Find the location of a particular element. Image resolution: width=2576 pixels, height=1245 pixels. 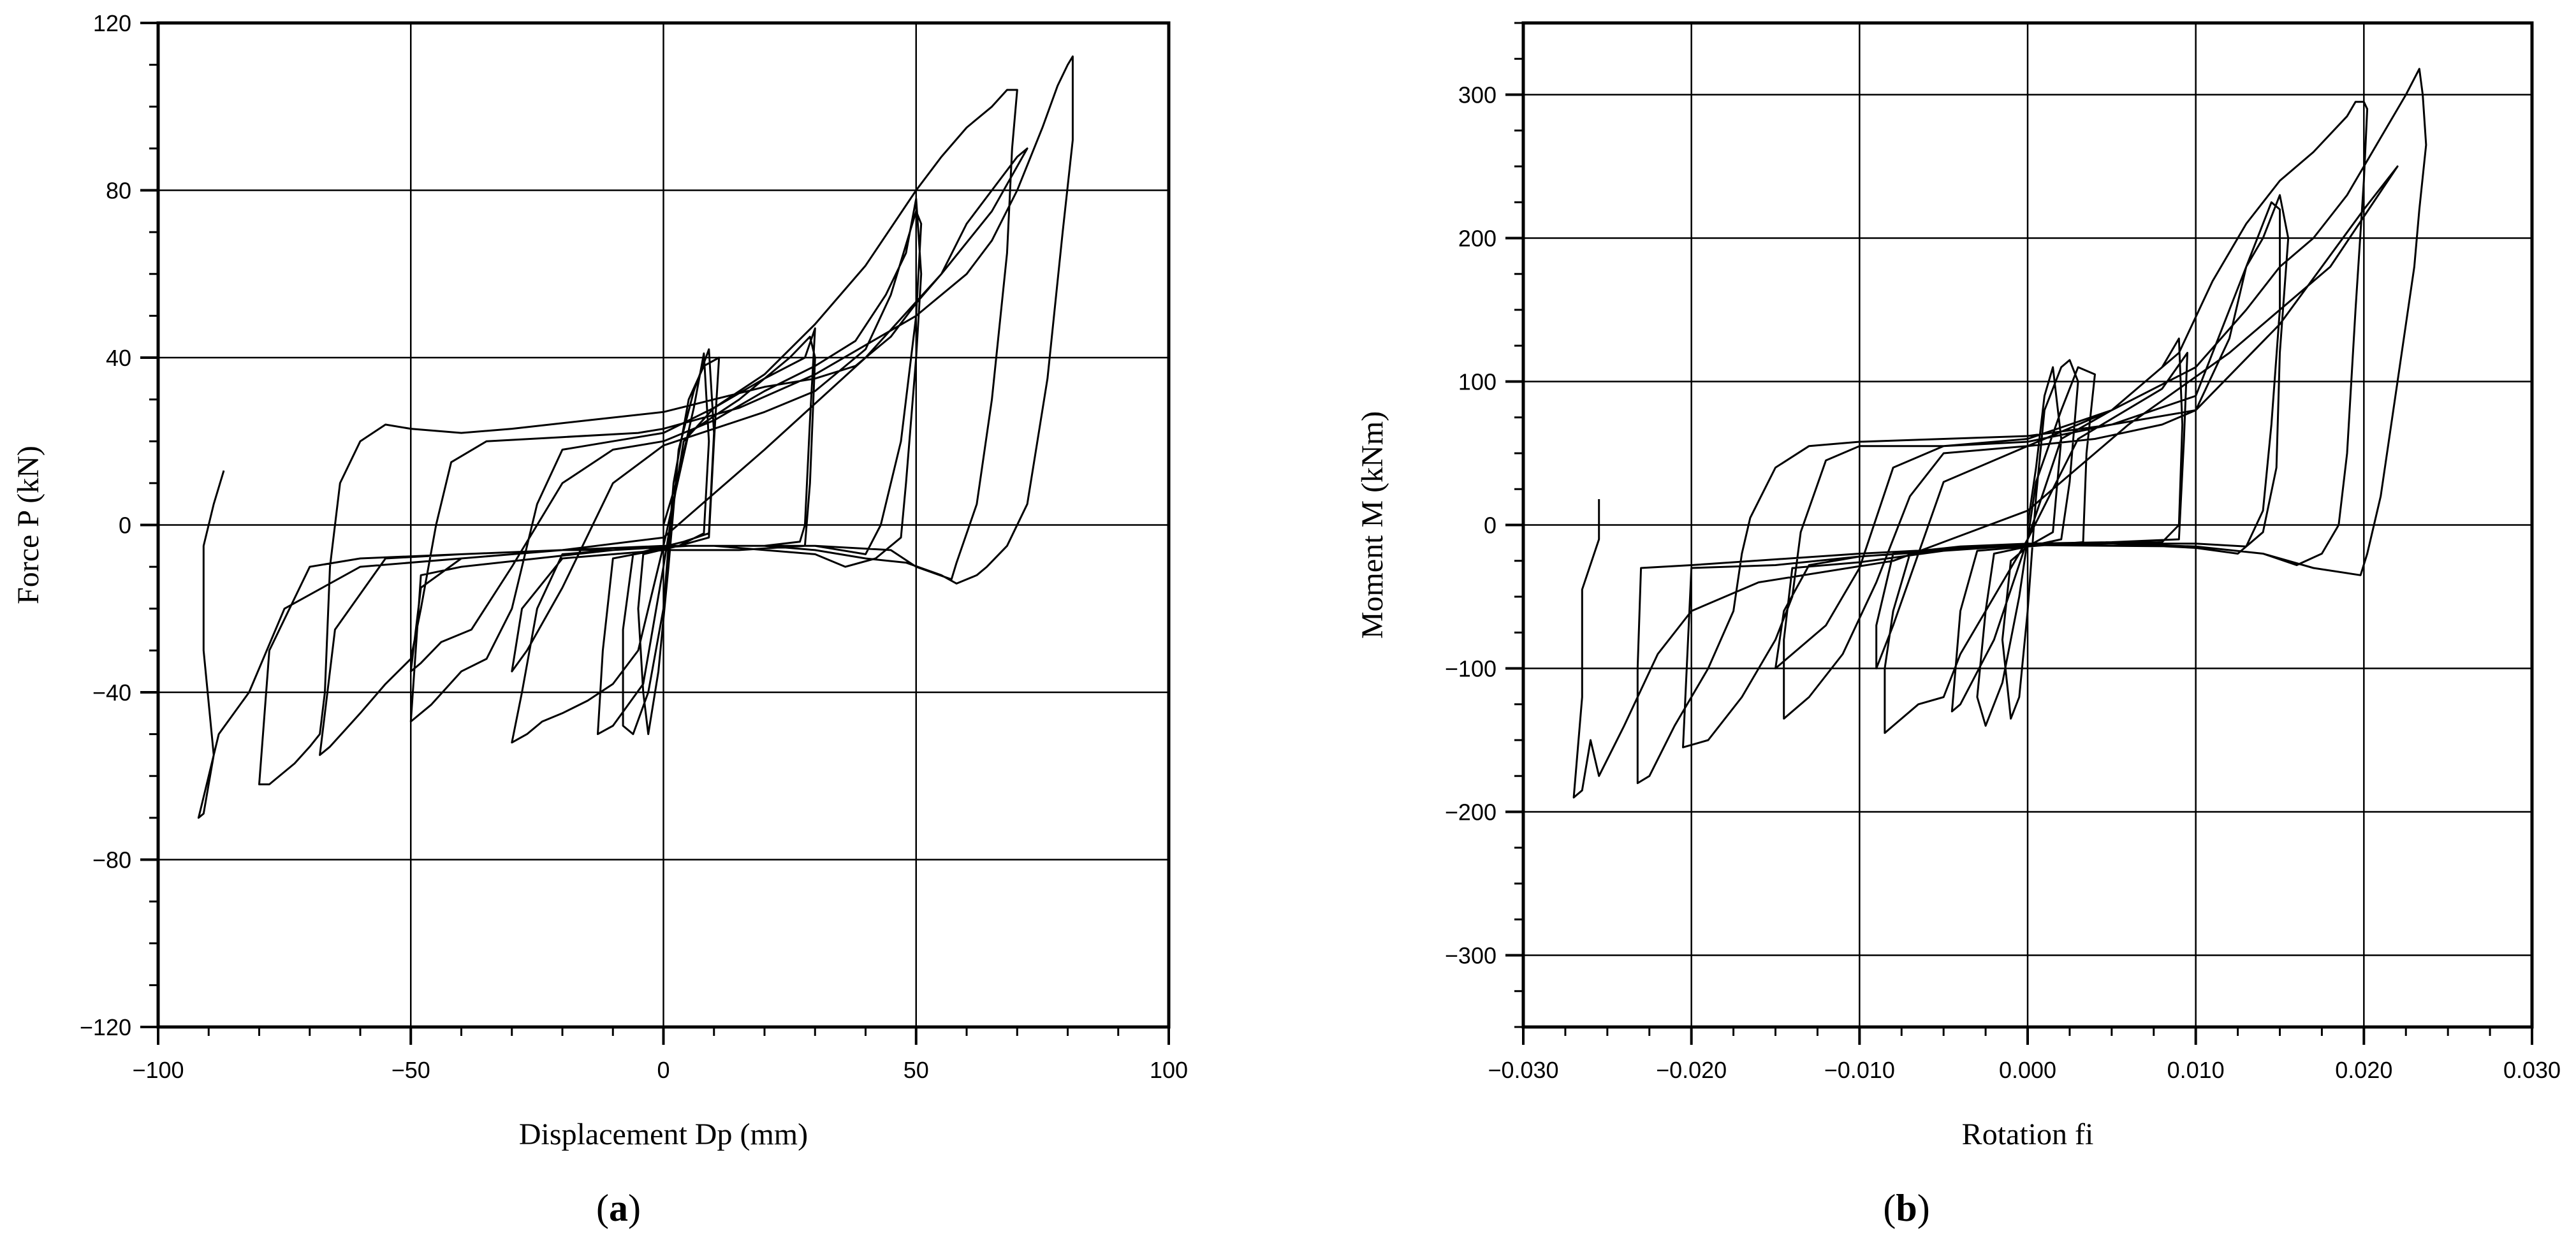

panel-a-y-tick-label: 0 is located at coordinates (125, 526).